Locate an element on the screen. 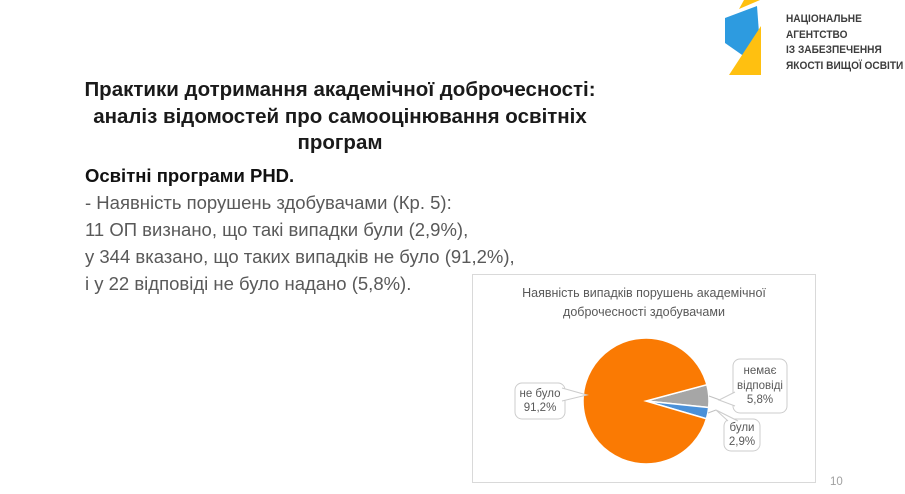  callout-buly is located at coordinates (738, 430).